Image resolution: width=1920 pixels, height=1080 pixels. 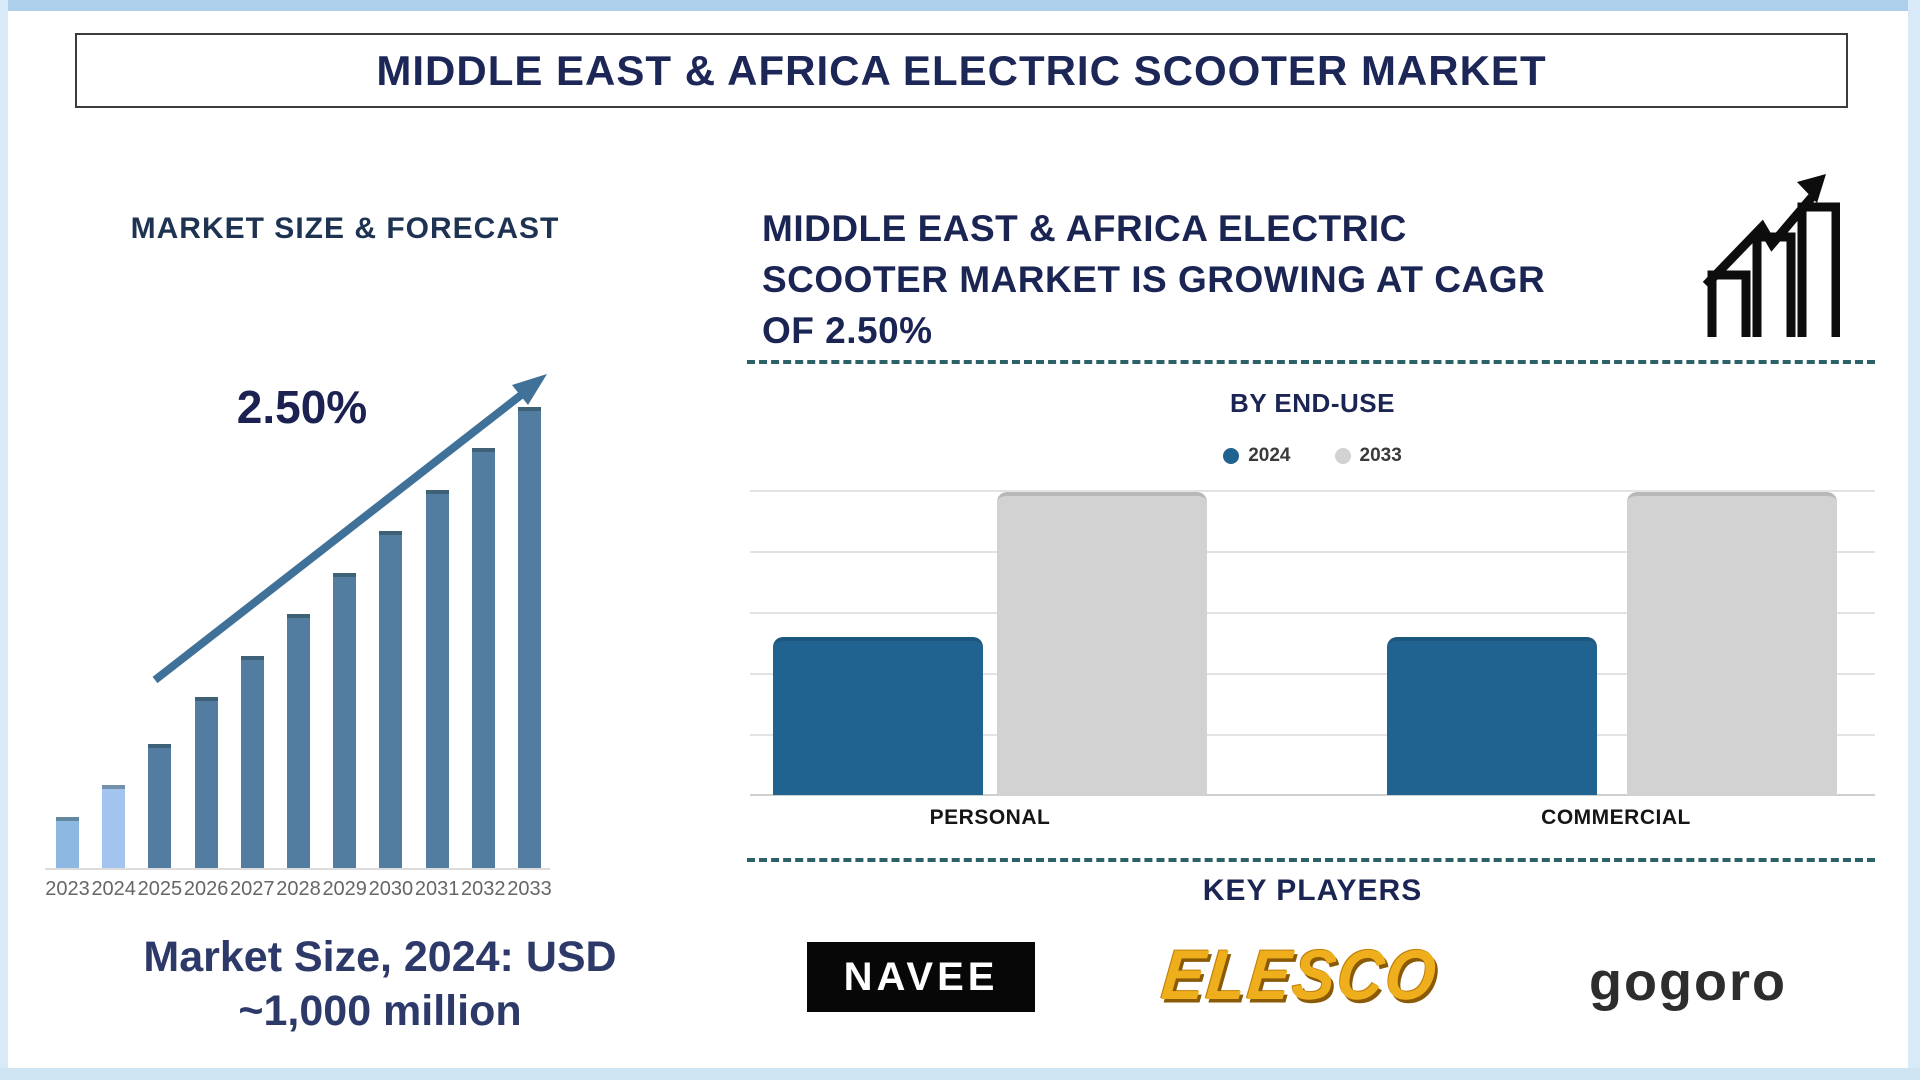 I want to click on legend-item-2024: 2024, so click(x=1257, y=456).